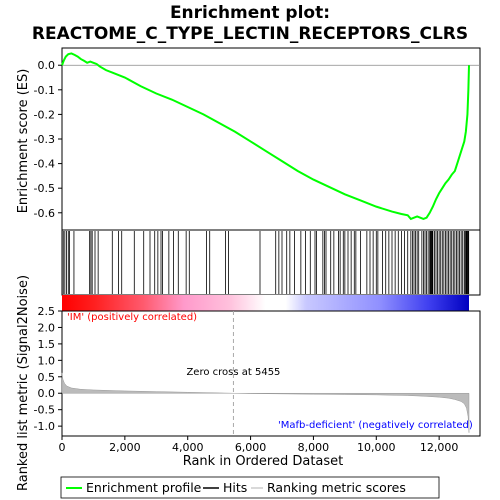 The width and height of the screenshot is (500, 500). I want to click on metric-y-axis: 2.5 2.0 1.5 1.0 0.5 0.0 -0.5 -1.0, so click(48, 369).